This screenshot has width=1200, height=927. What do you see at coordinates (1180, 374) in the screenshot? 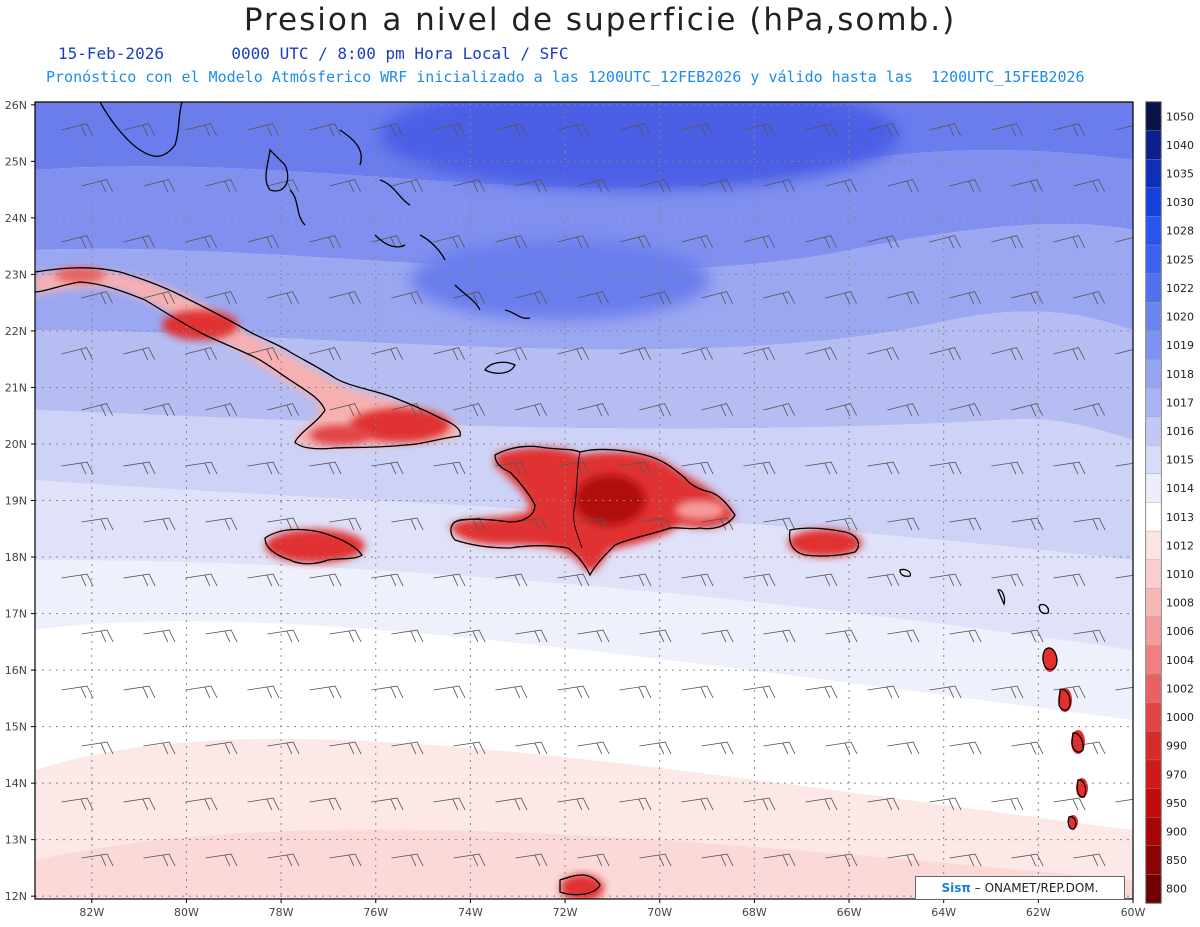
I see `colorbar-label: 1018` at bounding box center [1180, 374].